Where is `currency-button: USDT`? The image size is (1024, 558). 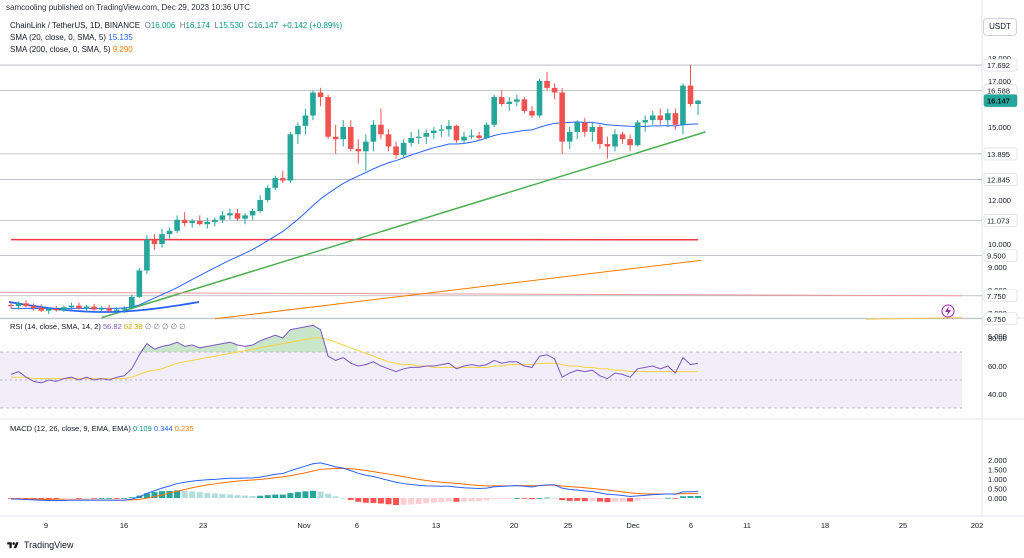
currency-button: USDT is located at coordinates (1000, 27).